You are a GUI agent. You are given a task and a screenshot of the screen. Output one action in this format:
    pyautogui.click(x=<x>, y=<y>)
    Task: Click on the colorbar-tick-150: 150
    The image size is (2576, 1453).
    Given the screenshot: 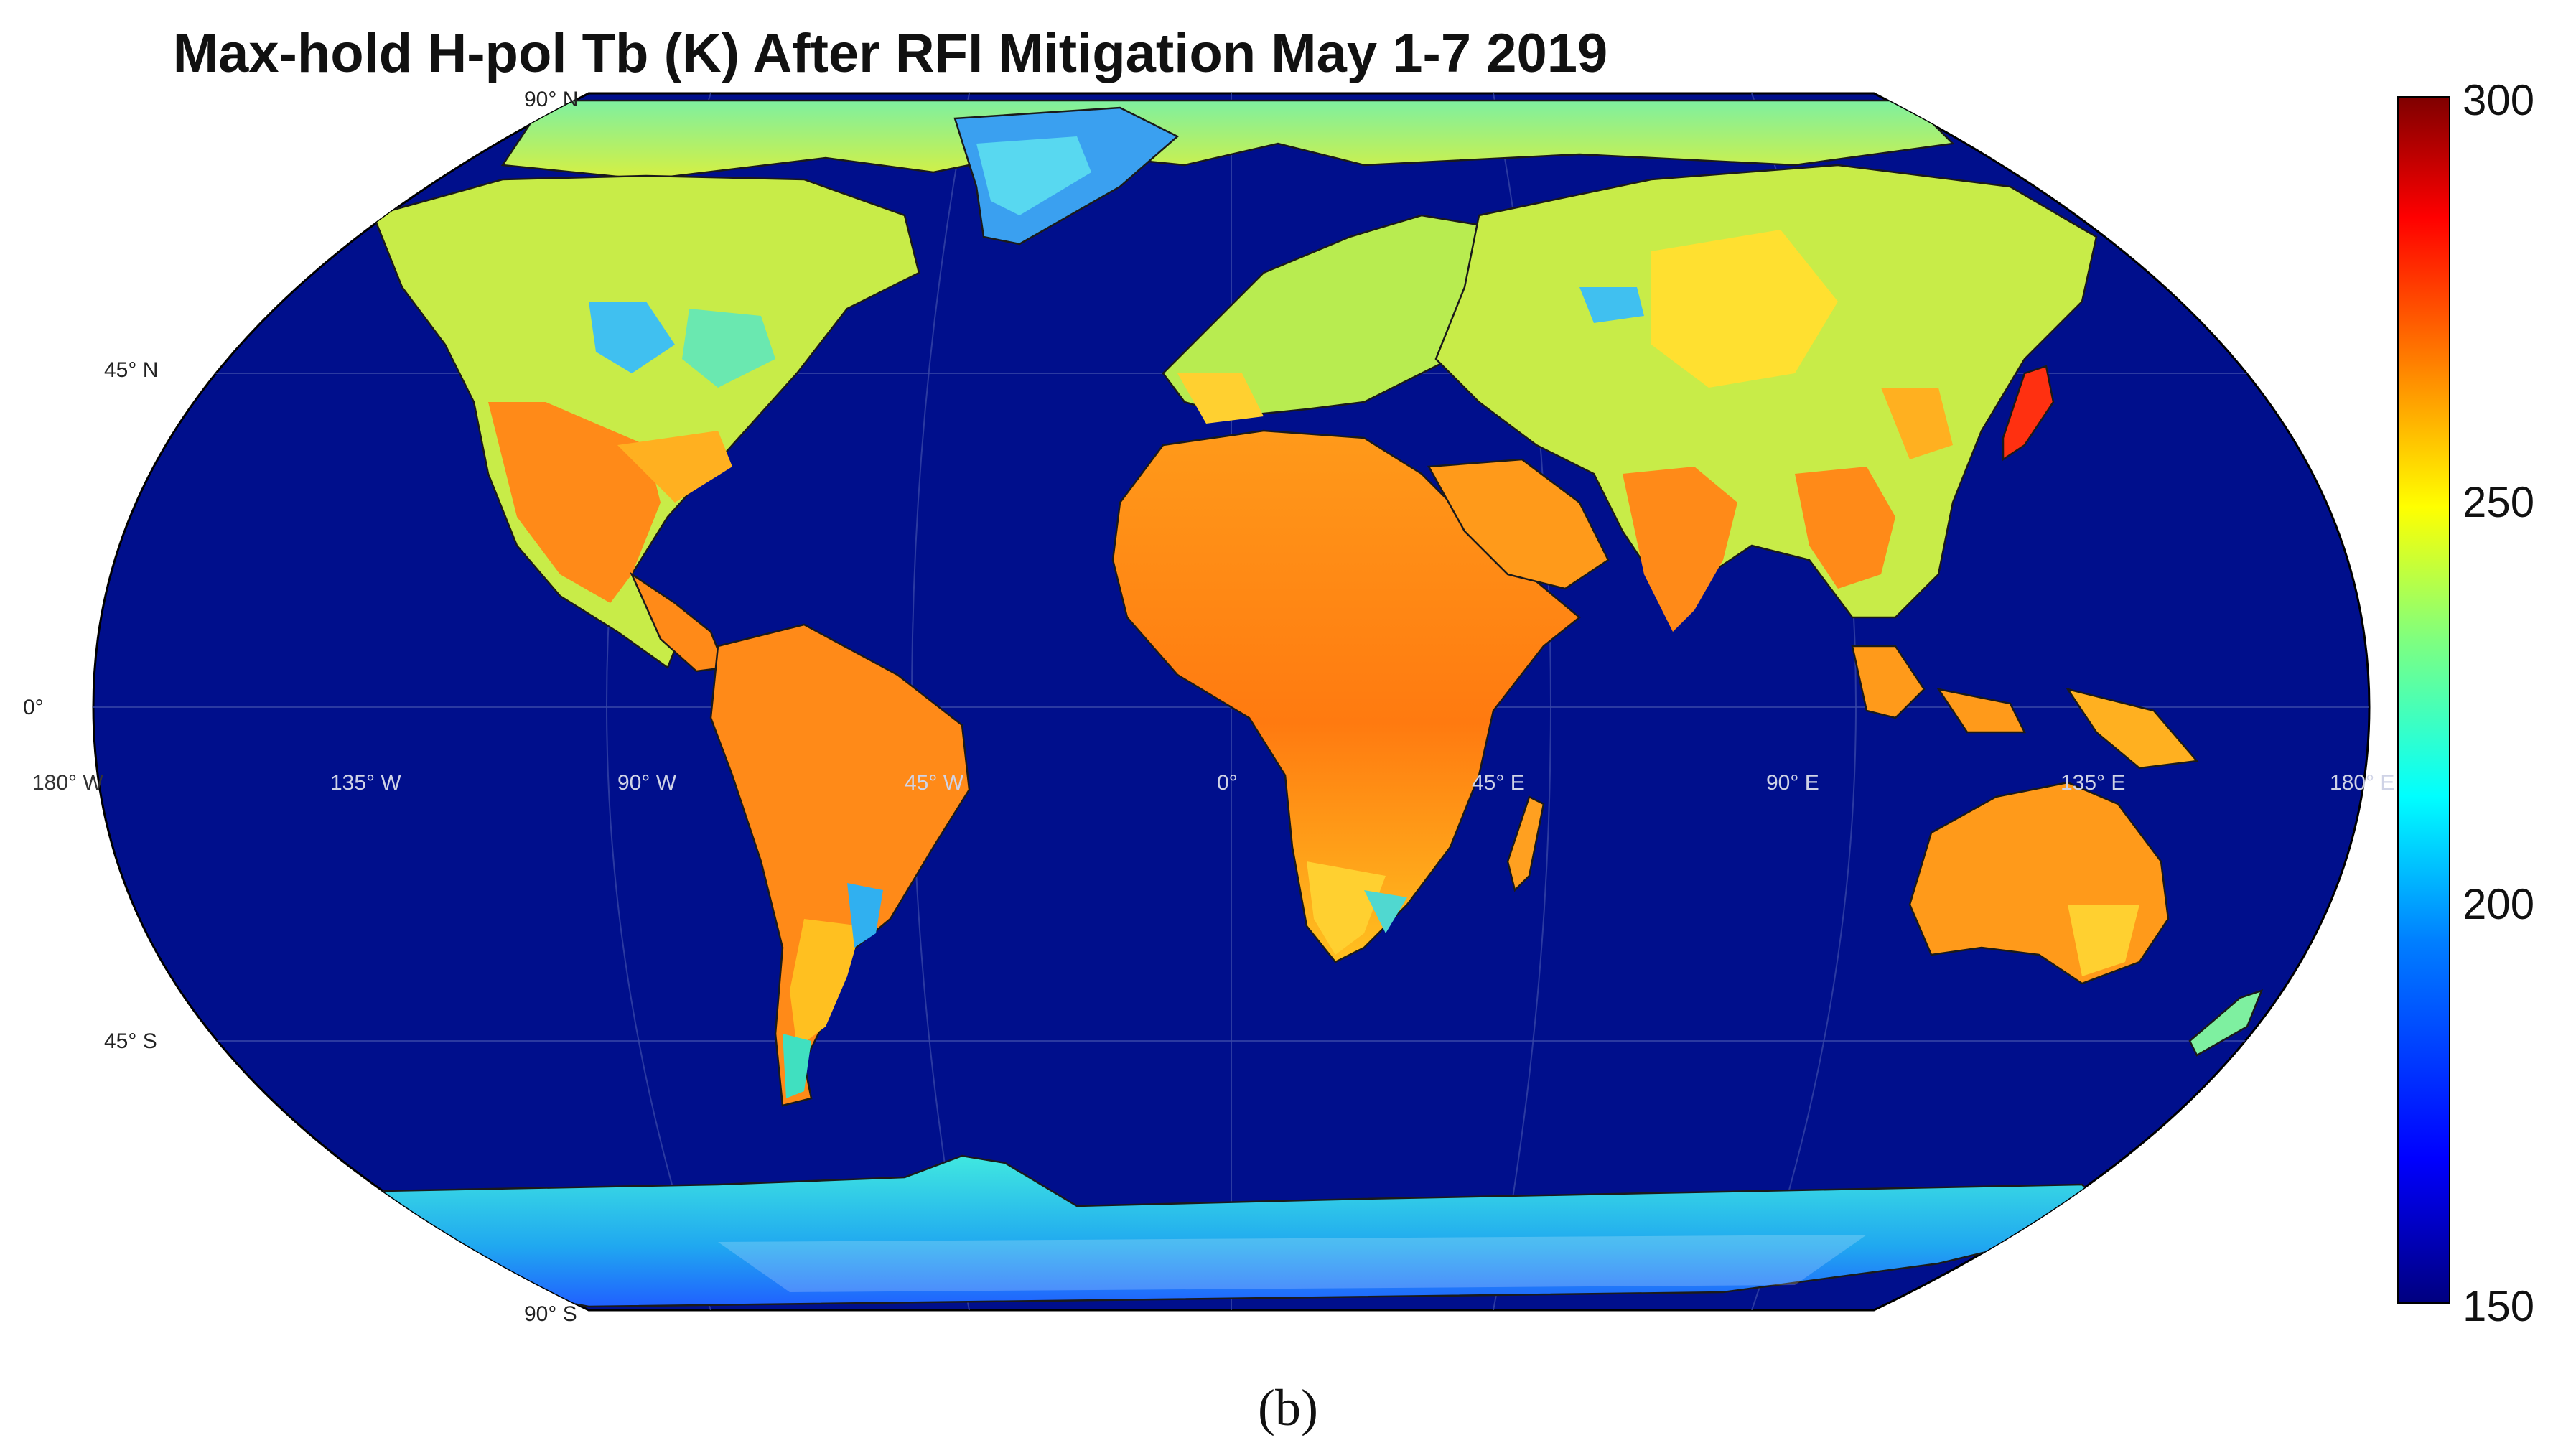 What is the action you would take?
    pyautogui.click(x=2498, y=1306)
    